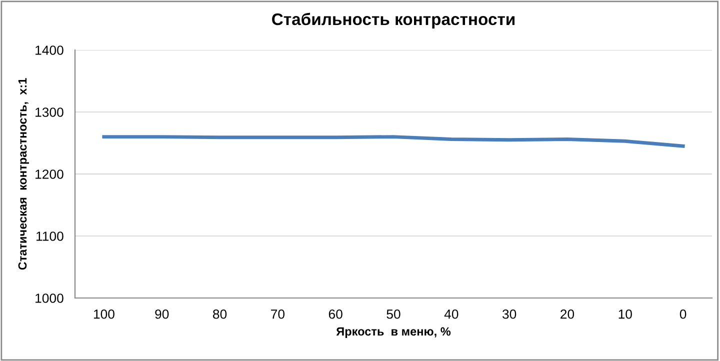 The height and width of the screenshot is (361, 720). I want to click on line-series, so click(393, 141).